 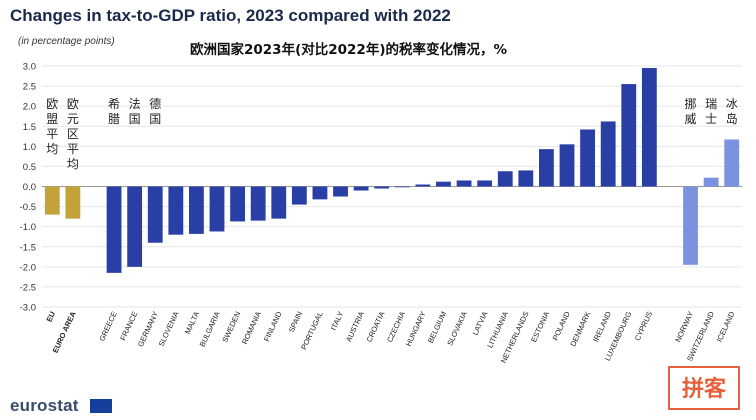 I want to click on cn-label-eu: 欧盟平均, so click(x=52, y=126).